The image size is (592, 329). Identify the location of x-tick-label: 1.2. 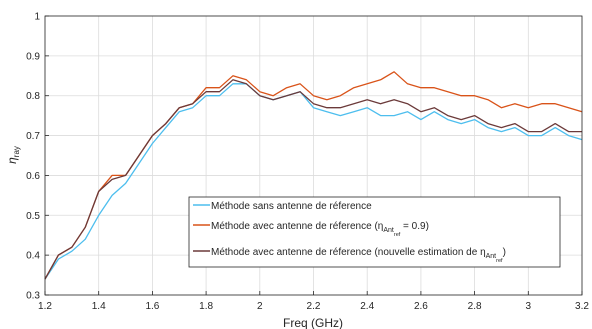
(45, 306).